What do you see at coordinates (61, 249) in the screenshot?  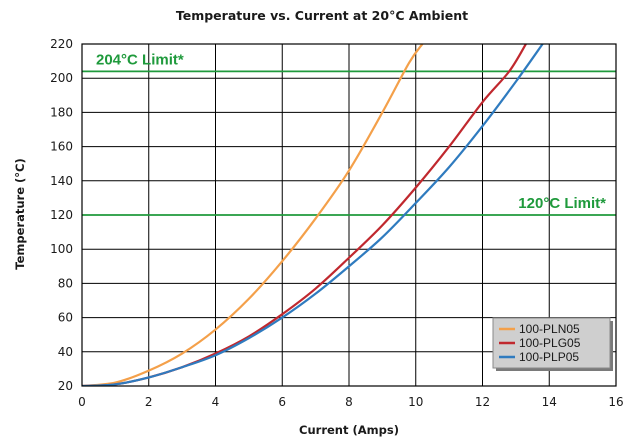 I see `y-tick-label: 100` at bounding box center [61, 249].